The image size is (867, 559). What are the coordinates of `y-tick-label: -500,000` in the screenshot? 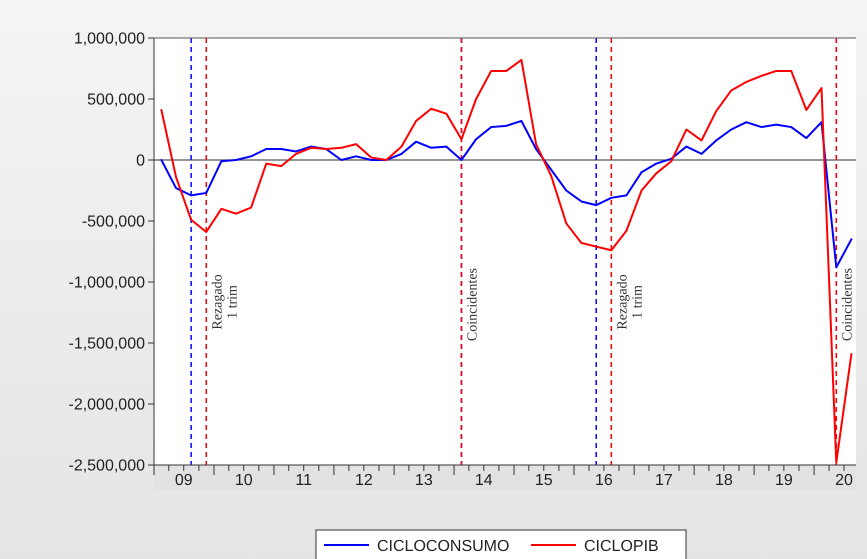 It's located at (114, 222).